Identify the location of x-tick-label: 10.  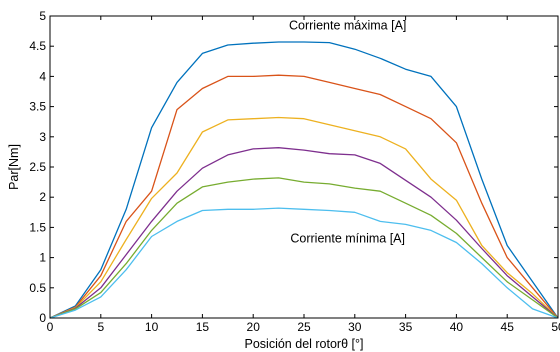
(152, 327).